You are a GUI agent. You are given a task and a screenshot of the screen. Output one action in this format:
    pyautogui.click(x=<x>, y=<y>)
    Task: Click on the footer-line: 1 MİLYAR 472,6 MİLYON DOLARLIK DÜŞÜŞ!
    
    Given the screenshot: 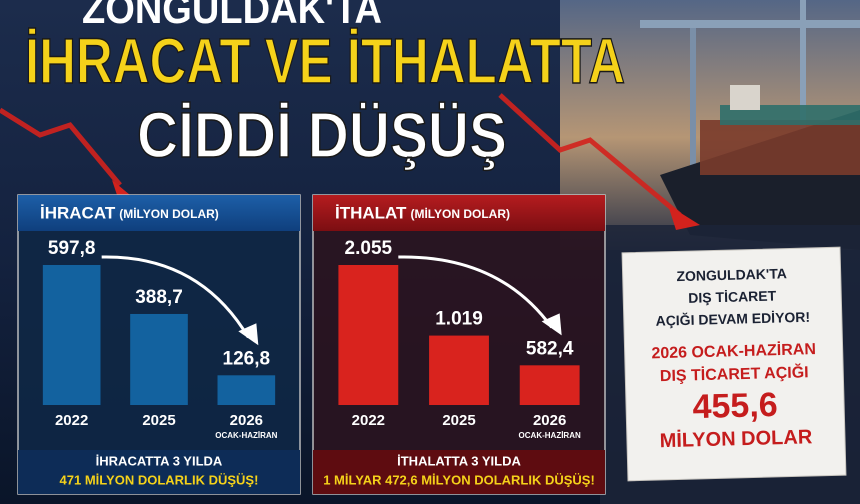 What is the action you would take?
    pyautogui.click(x=459, y=479)
    